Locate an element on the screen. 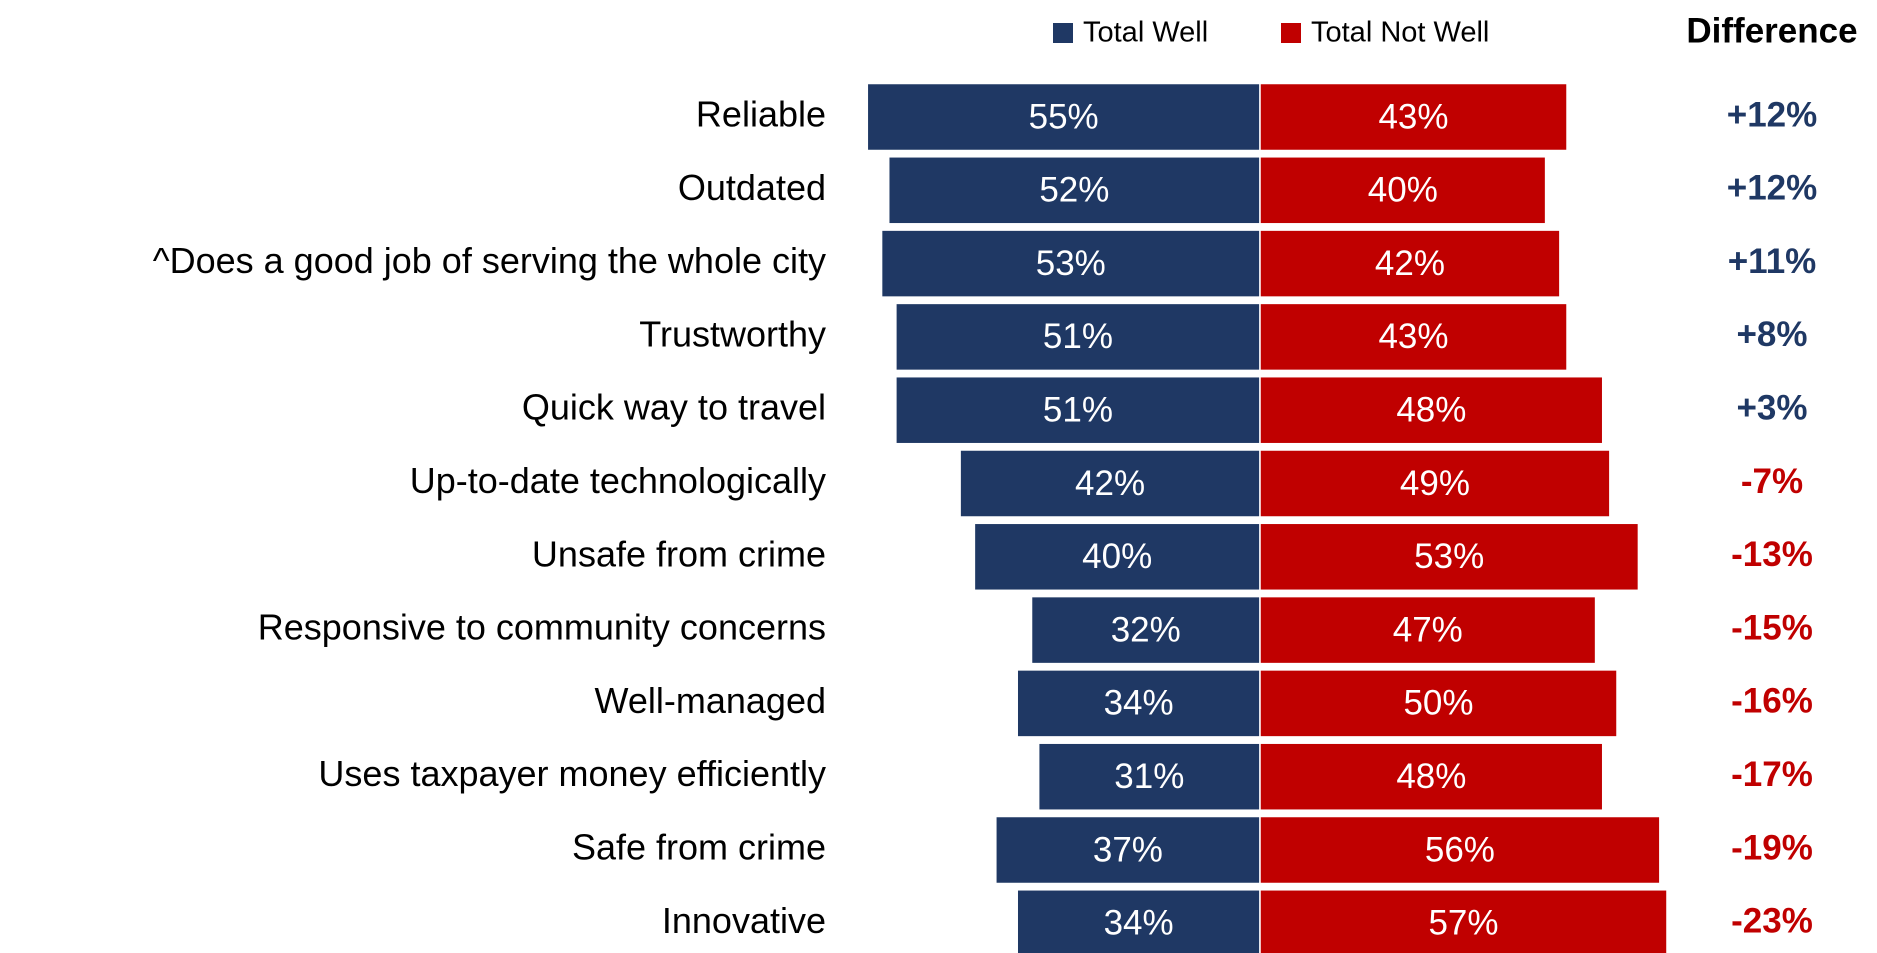  category-label: Innovative is located at coordinates (744, 920).